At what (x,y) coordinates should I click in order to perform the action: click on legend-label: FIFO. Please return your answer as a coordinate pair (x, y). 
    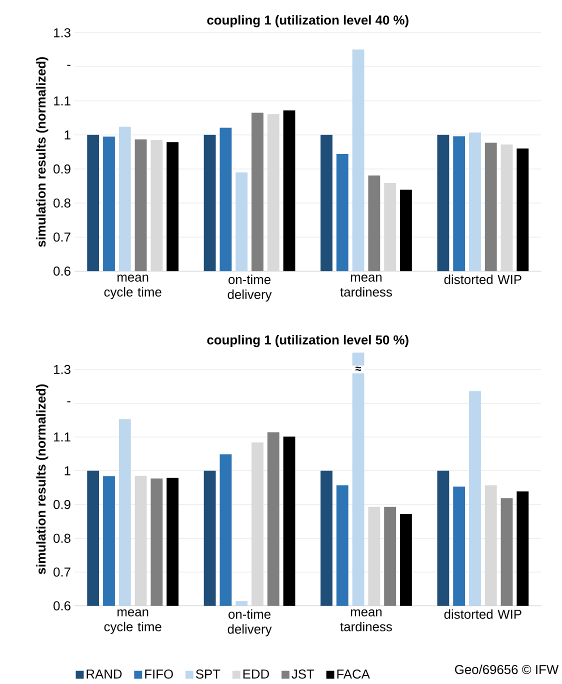
    Looking at the image, I should click on (159, 674).